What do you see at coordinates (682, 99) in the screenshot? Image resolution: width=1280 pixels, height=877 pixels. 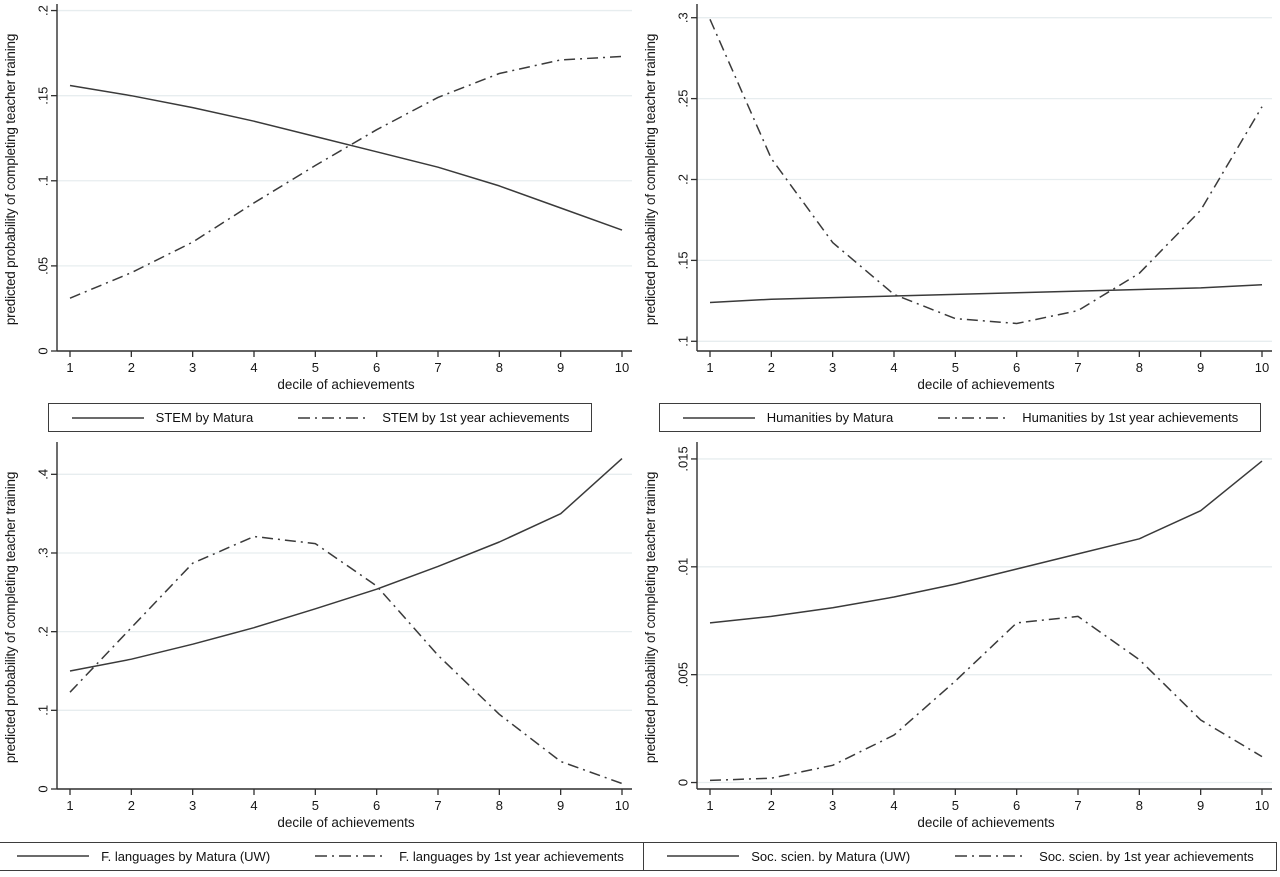 I see `y-tick-label: .25` at bounding box center [682, 99].